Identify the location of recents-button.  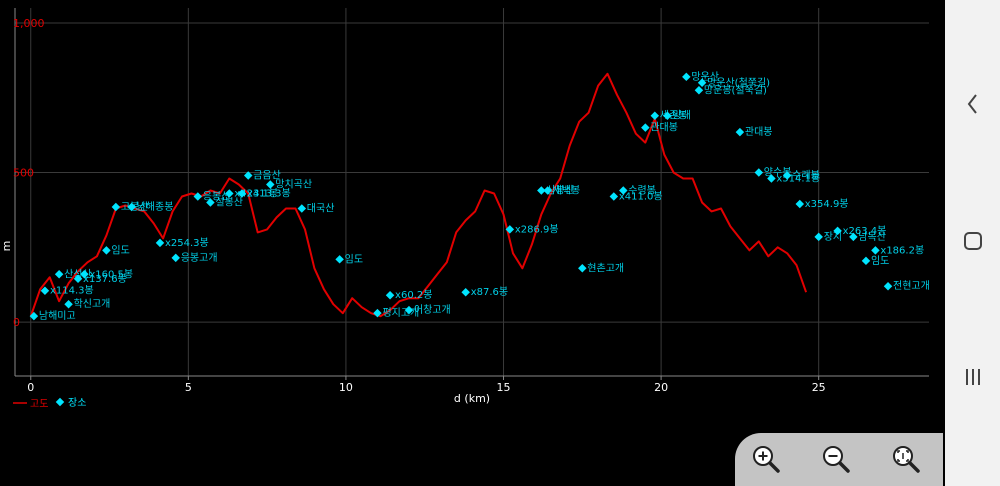
(972, 377).